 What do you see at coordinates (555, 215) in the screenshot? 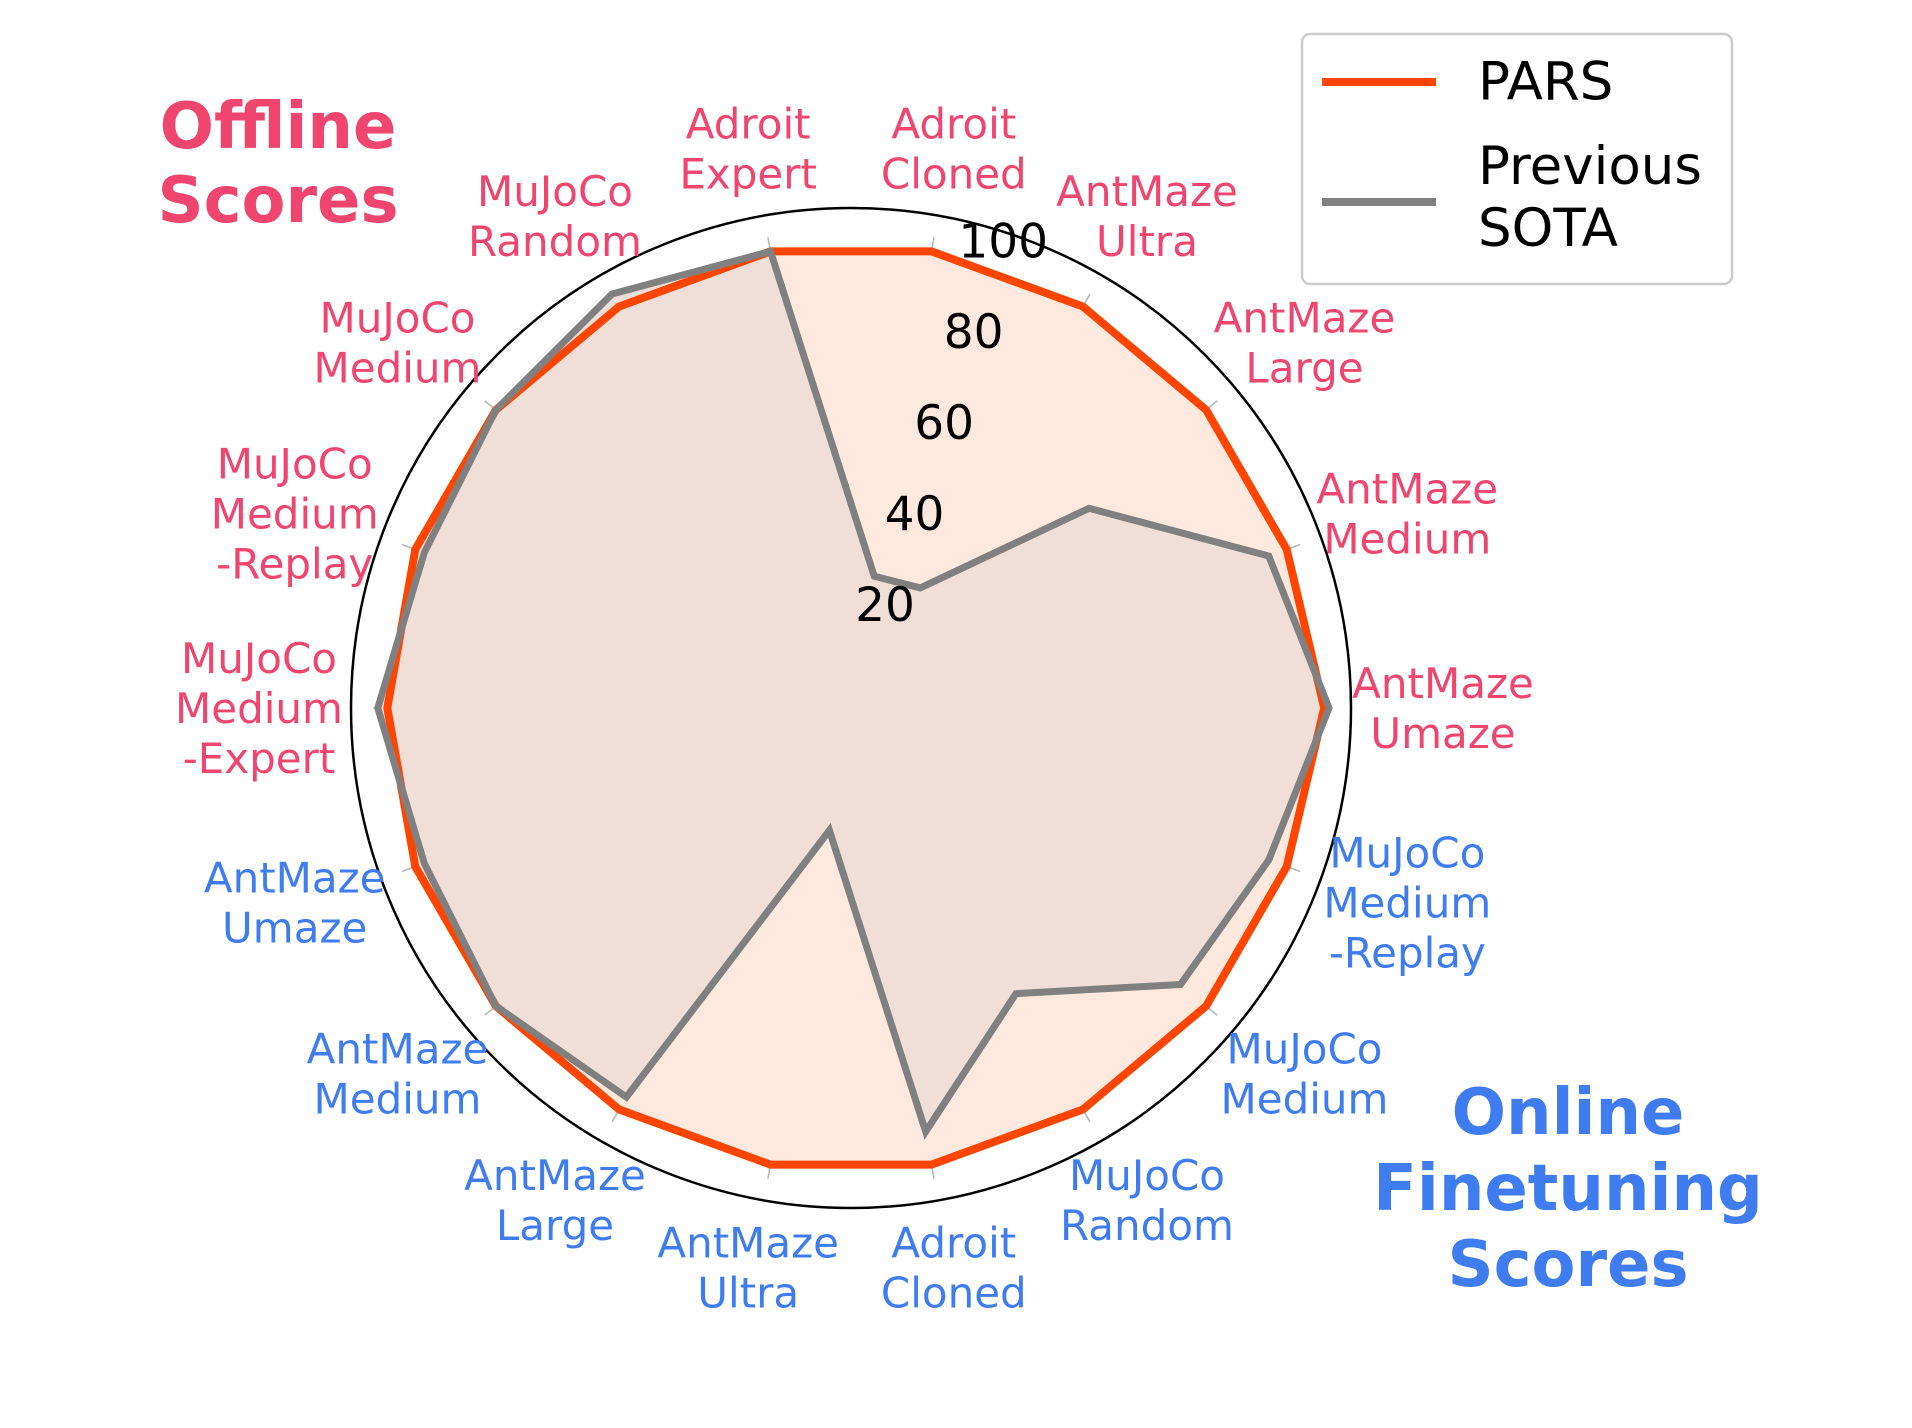
I see `category-label-offline-6: MuJoCo Random` at bounding box center [555, 215].